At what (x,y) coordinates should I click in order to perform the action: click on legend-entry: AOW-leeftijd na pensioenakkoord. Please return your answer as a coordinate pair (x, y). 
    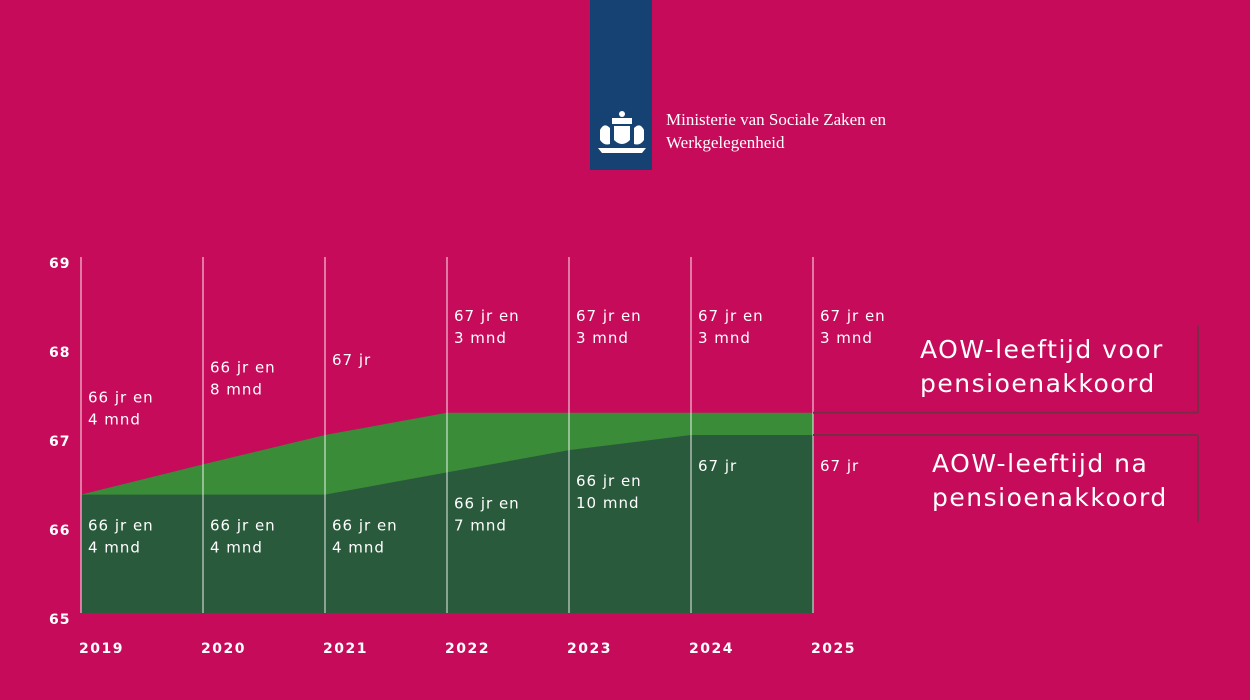
    Looking at the image, I should click on (1050, 480).